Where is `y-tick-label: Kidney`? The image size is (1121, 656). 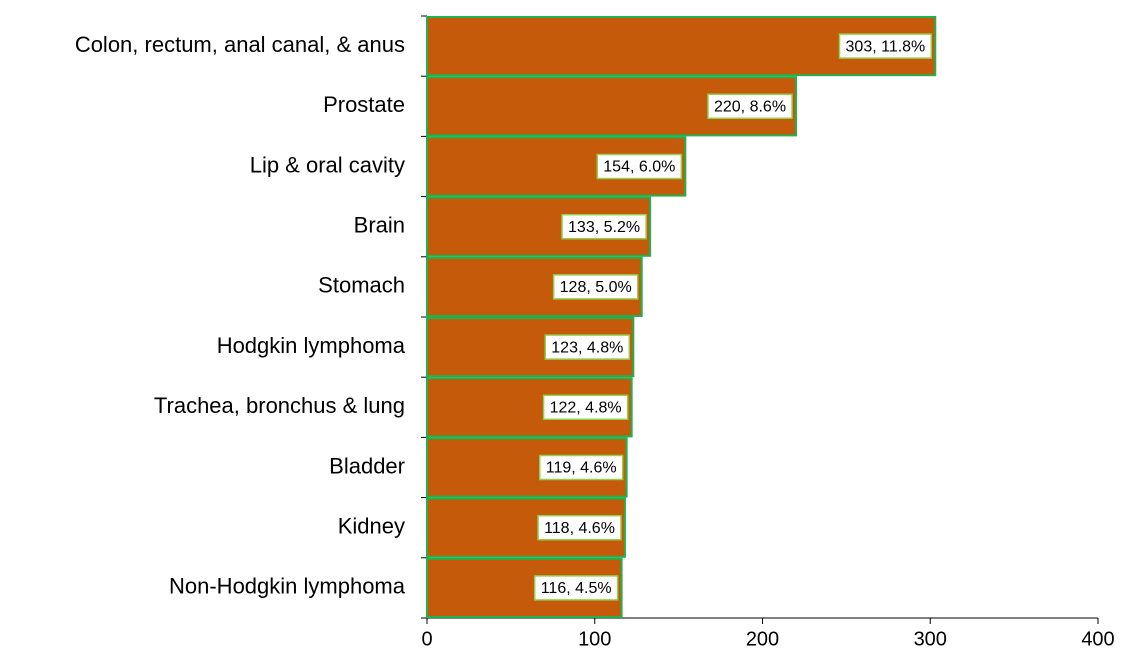 y-tick-label: Kidney is located at coordinates (371, 526).